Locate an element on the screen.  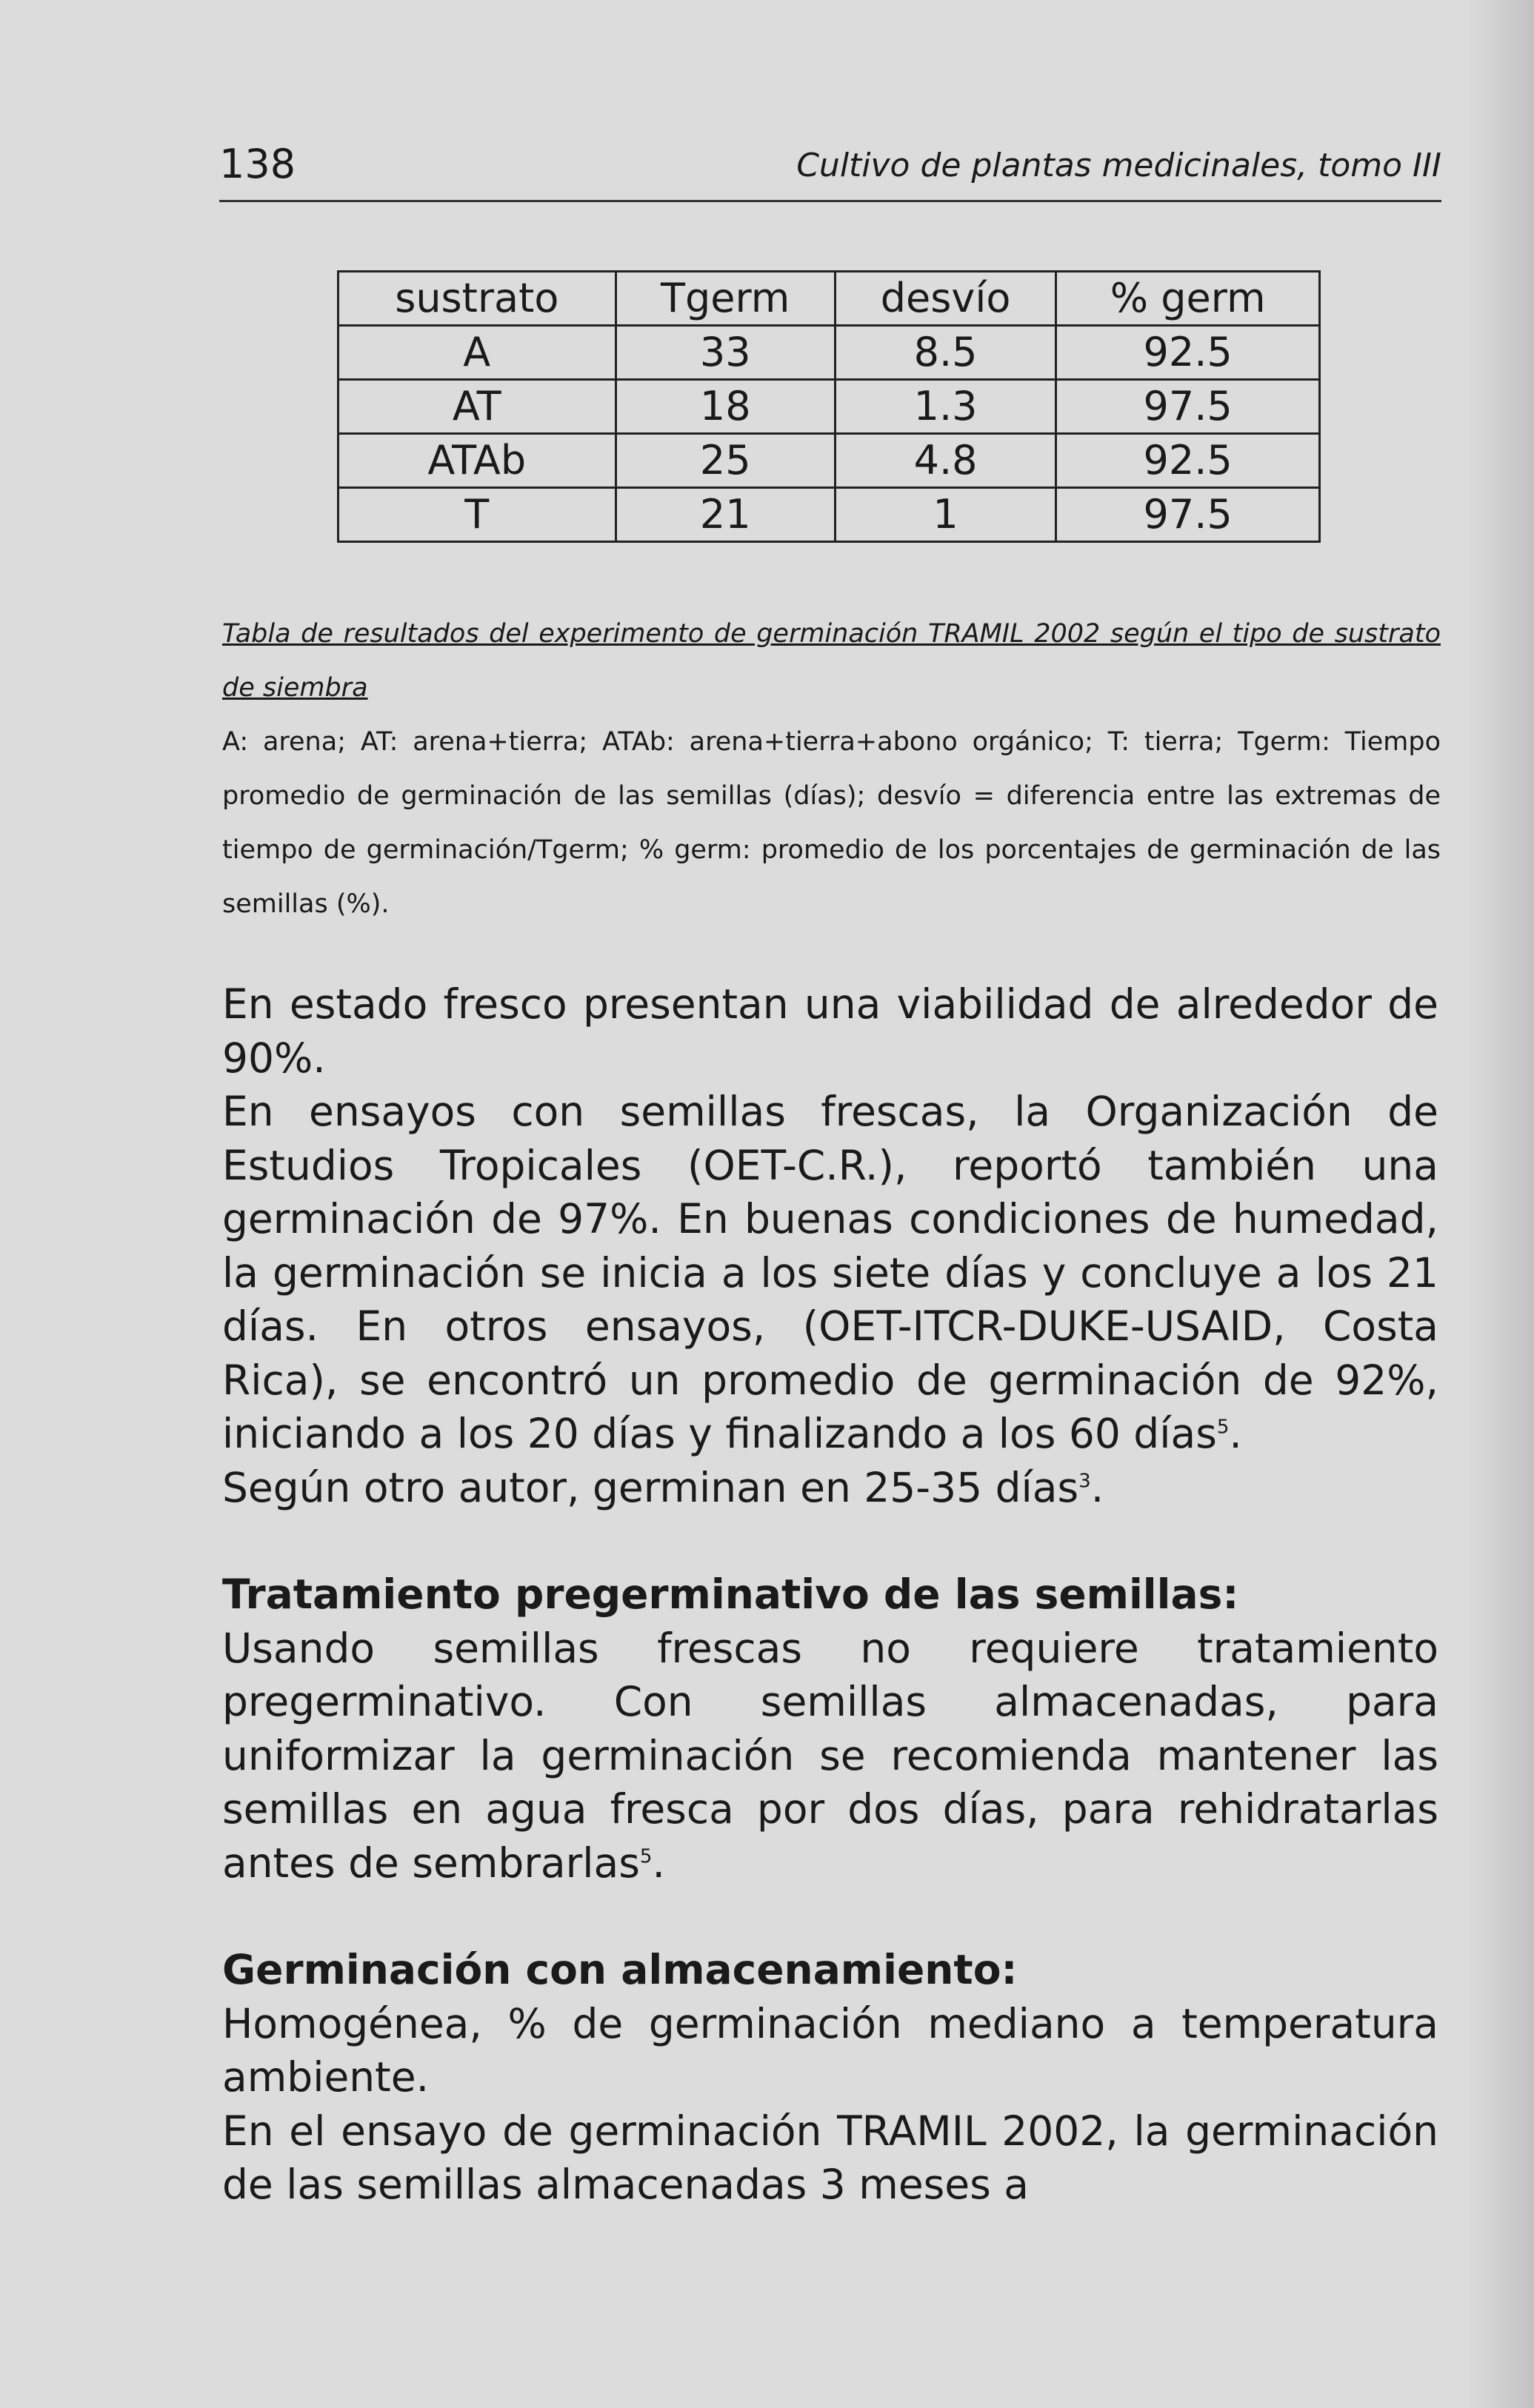
table-cell: 4.8 is located at coordinates (945, 460).